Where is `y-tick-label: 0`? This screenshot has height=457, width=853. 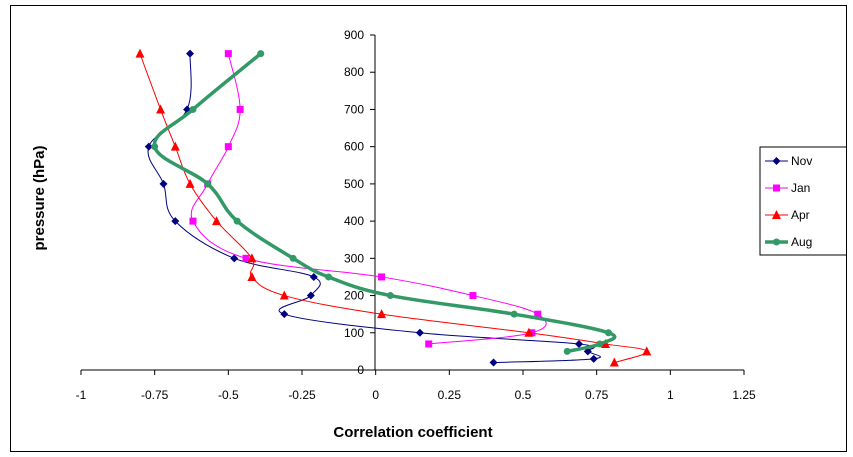 y-tick-label: 0 is located at coordinates (360, 370).